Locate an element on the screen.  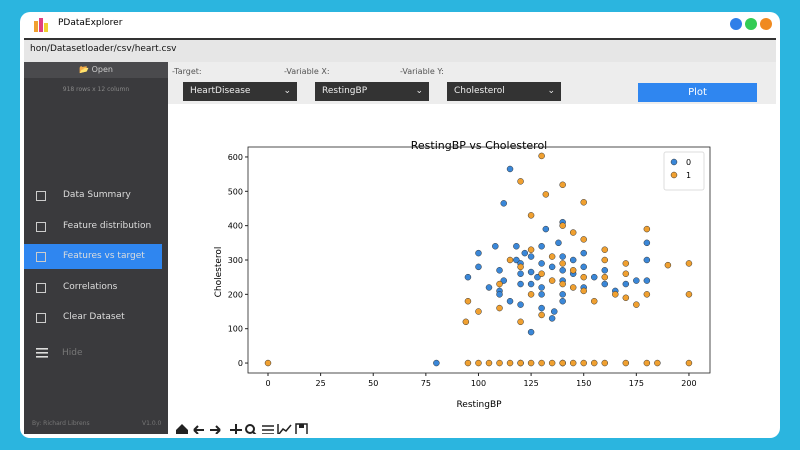
window-title: PDataExplorer is located at coordinates (90, 23).